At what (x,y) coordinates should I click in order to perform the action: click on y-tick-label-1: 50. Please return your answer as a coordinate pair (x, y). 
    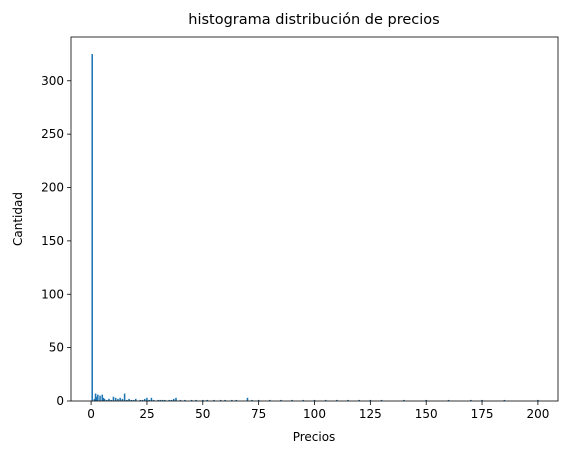
    Looking at the image, I should click on (56, 348).